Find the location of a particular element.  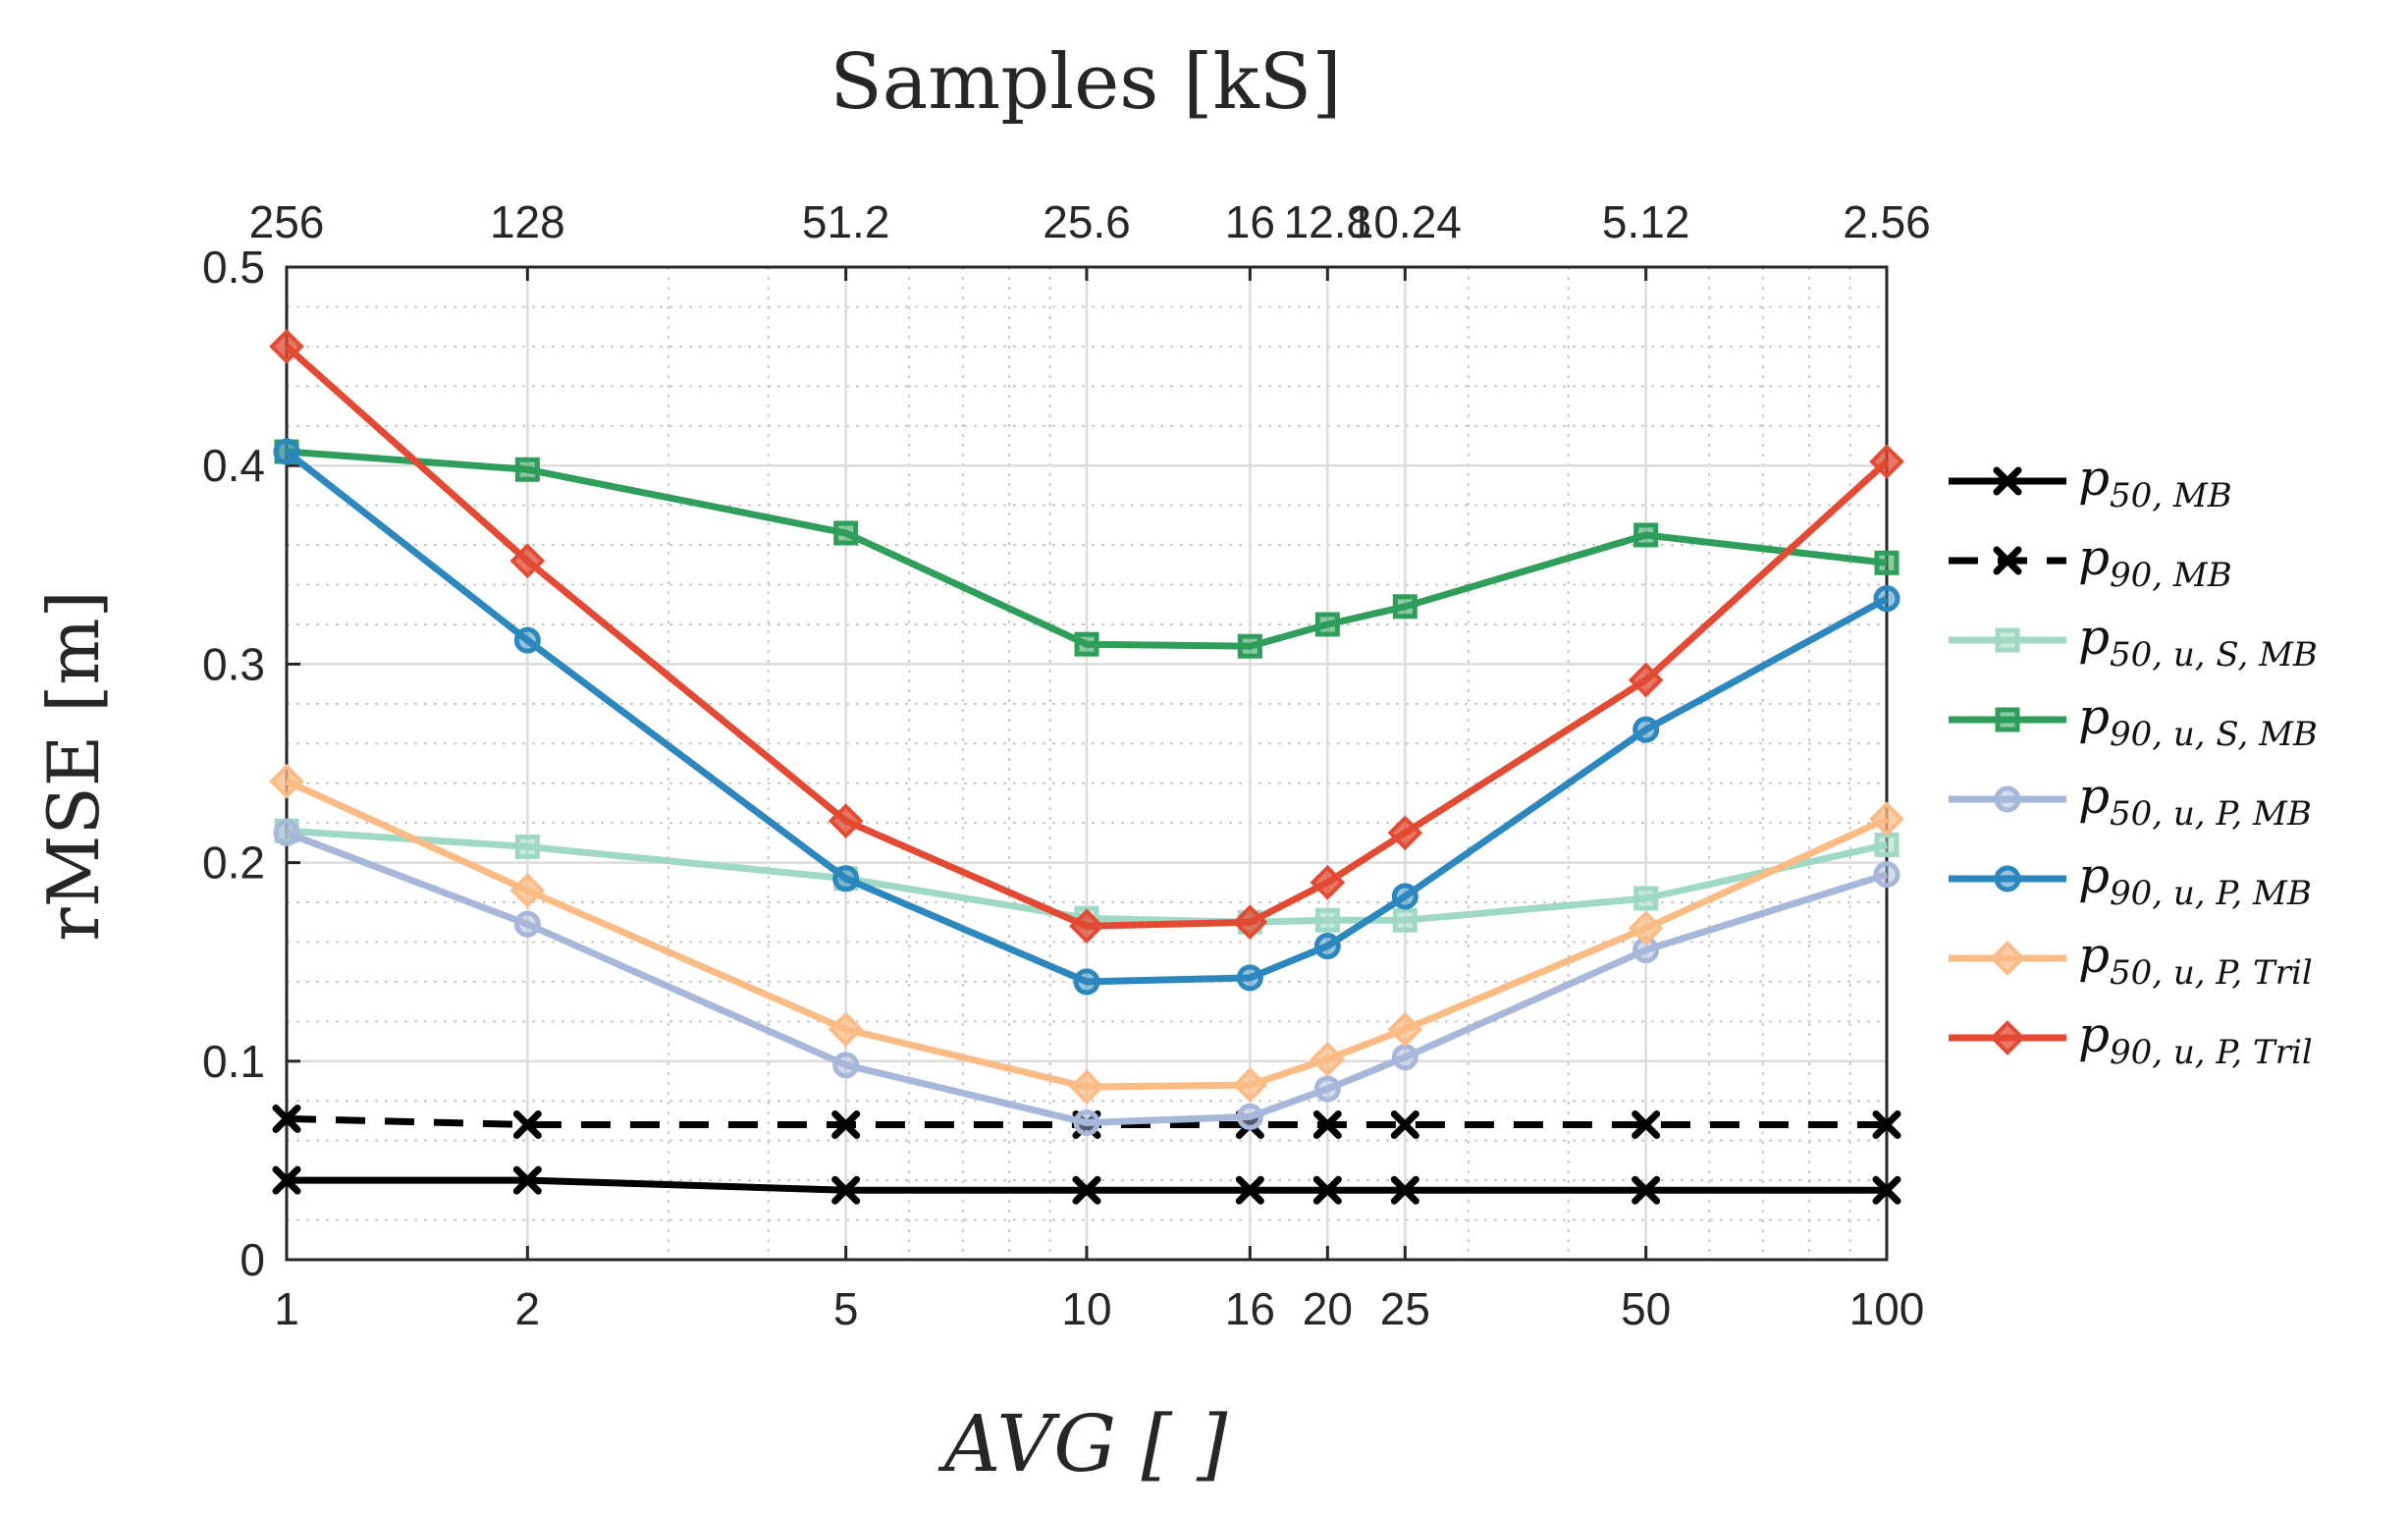

series-line is located at coordinates (1086, 1121).